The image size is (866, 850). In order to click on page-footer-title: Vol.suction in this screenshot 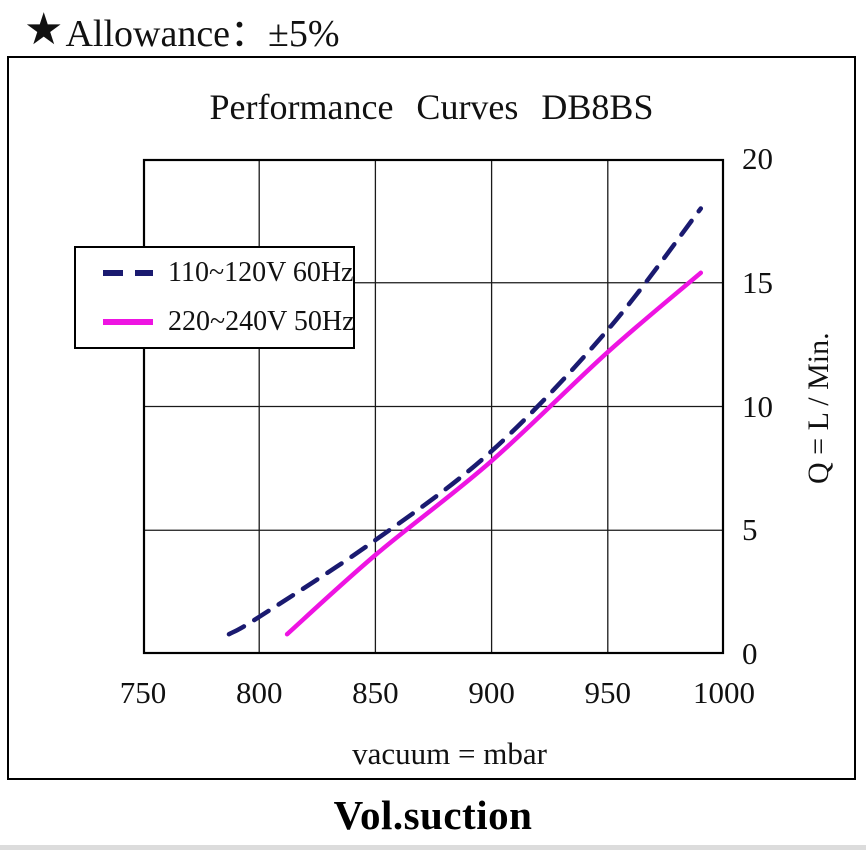, I will do `click(433, 815)`.